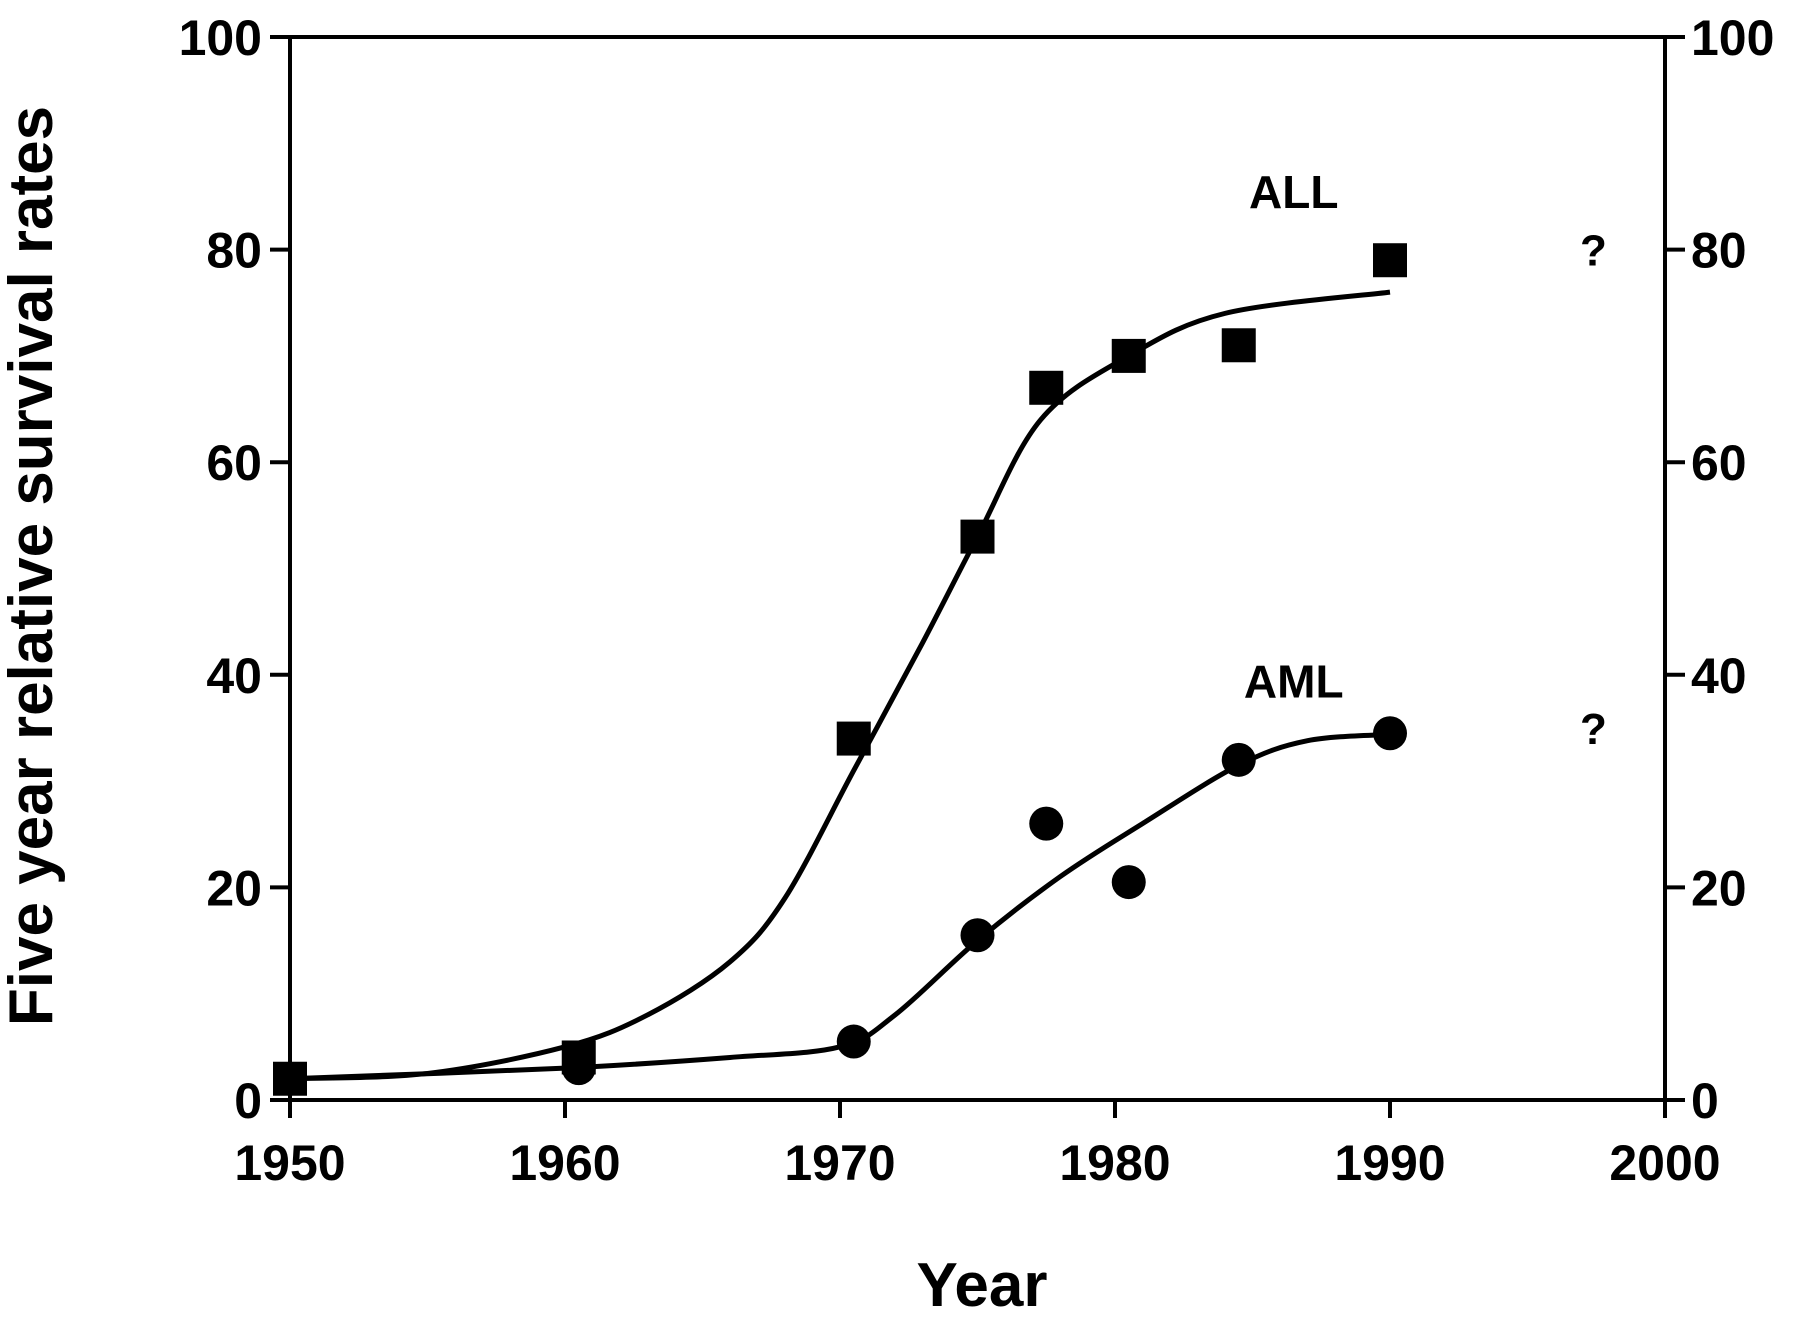 This screenshot has width=1800, height=1317. Describe the element at coordinates (1705, 1101) in the screenshot. I see `y-tick-label-right: 0` at that location.